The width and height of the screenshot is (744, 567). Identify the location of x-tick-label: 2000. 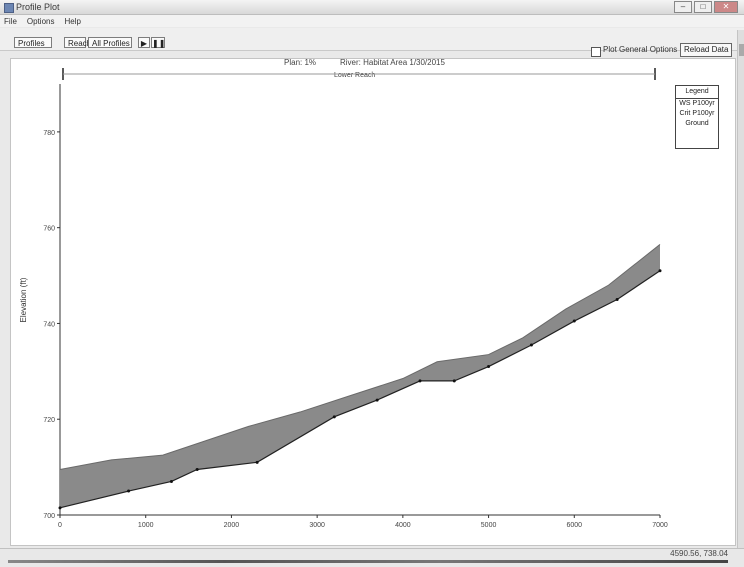
(232, 525).